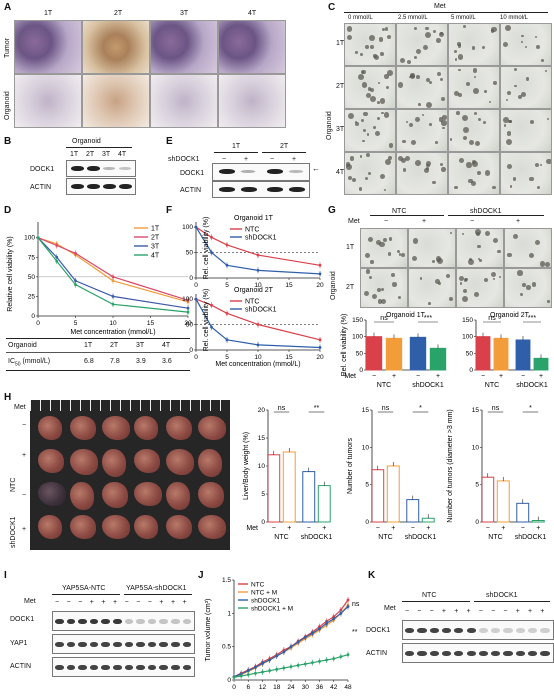 The height and width of the screenshot is (698, 554). I want to click on significance-label: ns, so click(496, 408).